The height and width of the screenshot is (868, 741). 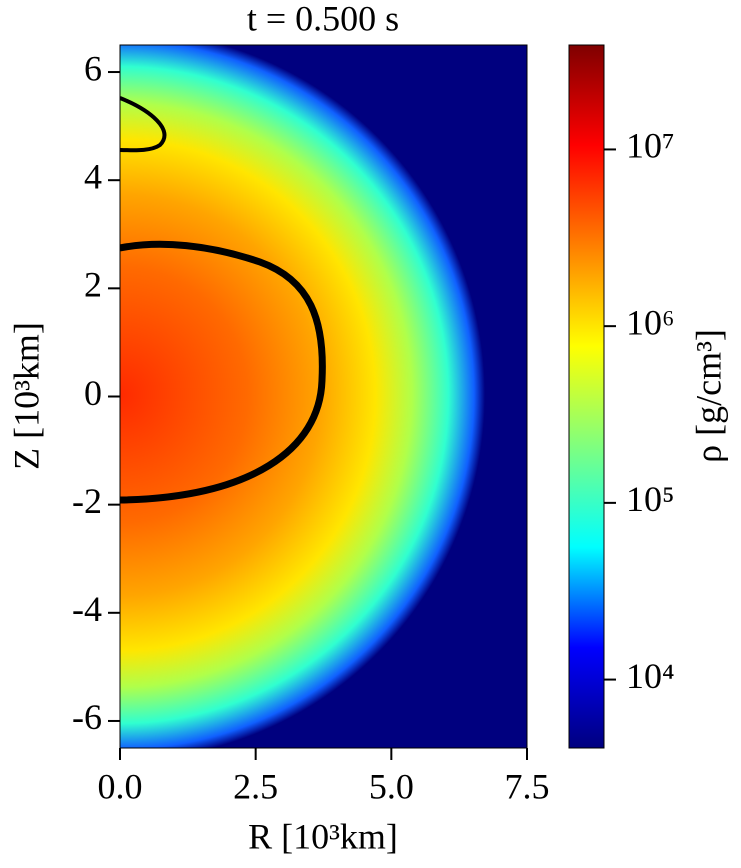 What do you see at coordinates (87, 717) in the screenshot?
I see `y-tick-label: -6` at bounding box center [87, 717].